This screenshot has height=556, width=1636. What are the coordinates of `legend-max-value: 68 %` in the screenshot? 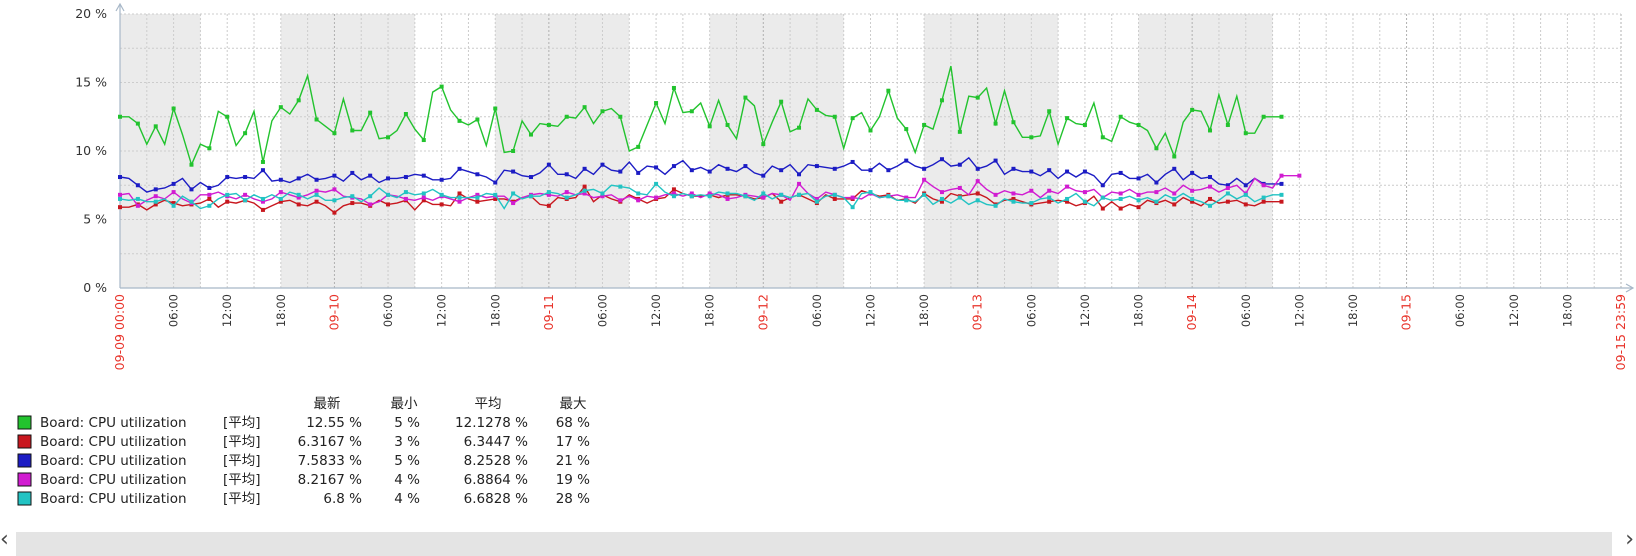 It's located at (573, 423).